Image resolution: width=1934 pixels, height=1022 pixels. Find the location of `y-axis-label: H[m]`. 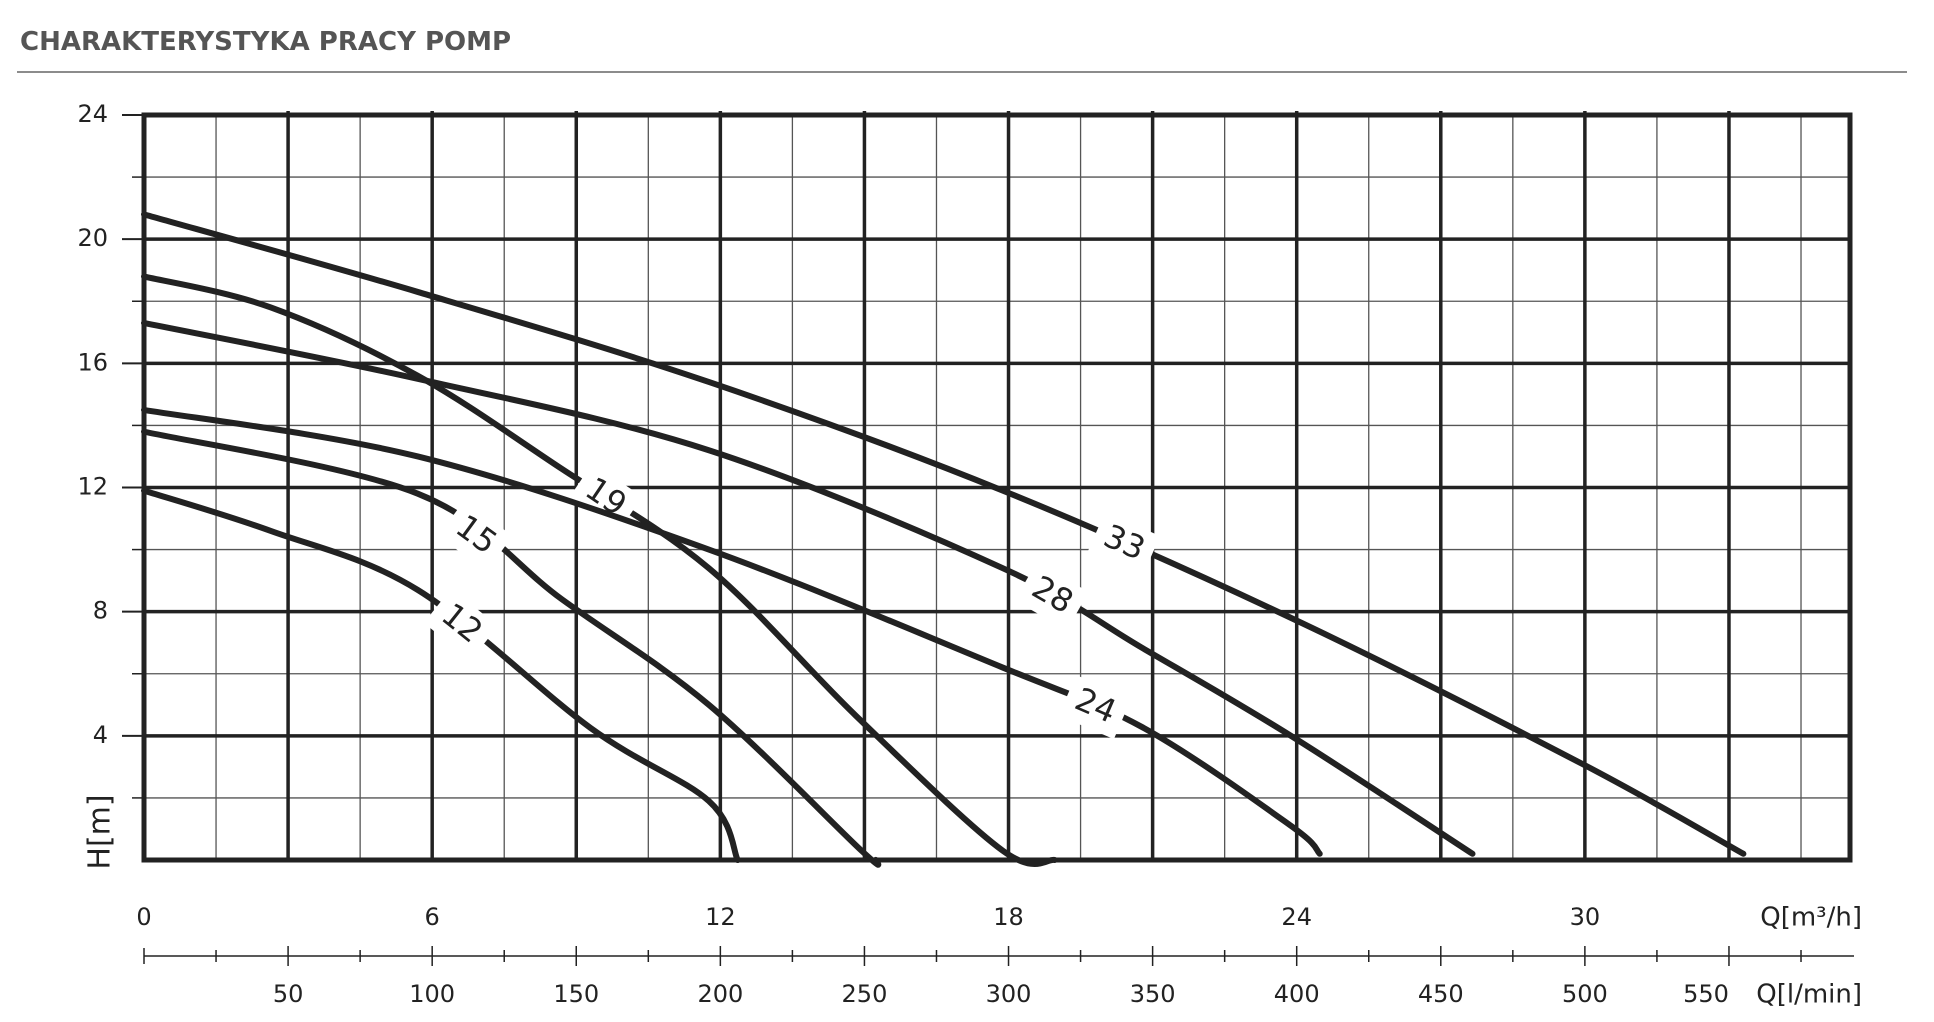

y-axis-label: H[m] is located at coordinates (100, 831).